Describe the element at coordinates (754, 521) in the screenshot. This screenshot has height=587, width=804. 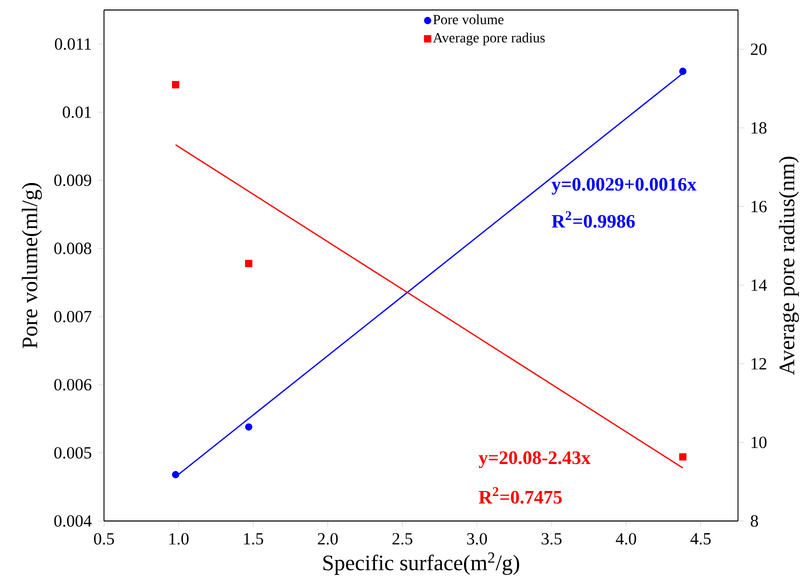
I see `y2-tick-label: 8` at that location.